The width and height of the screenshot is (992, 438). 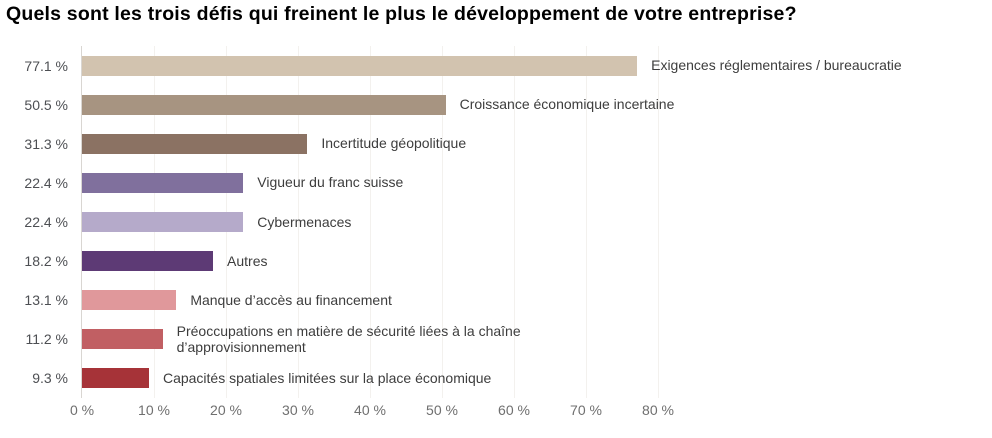 I want to click on bar-row: 50.5 % Croissance économique incertaine, so click(x=496, y=104).